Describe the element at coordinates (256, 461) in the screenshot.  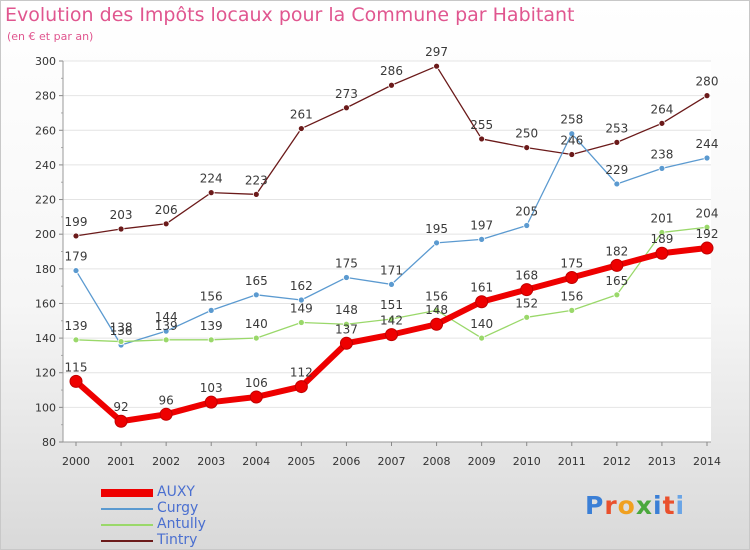
I see `x-tick-label: 2004` at that location.